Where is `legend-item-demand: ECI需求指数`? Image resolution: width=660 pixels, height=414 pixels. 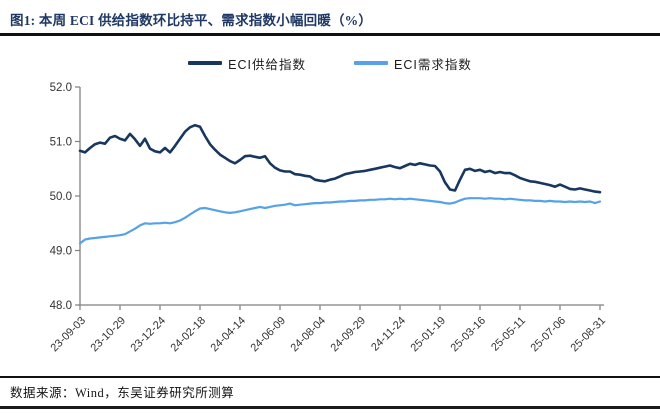 legend-item-demand: ECI需求指数 is located at coordinates (413, 63).